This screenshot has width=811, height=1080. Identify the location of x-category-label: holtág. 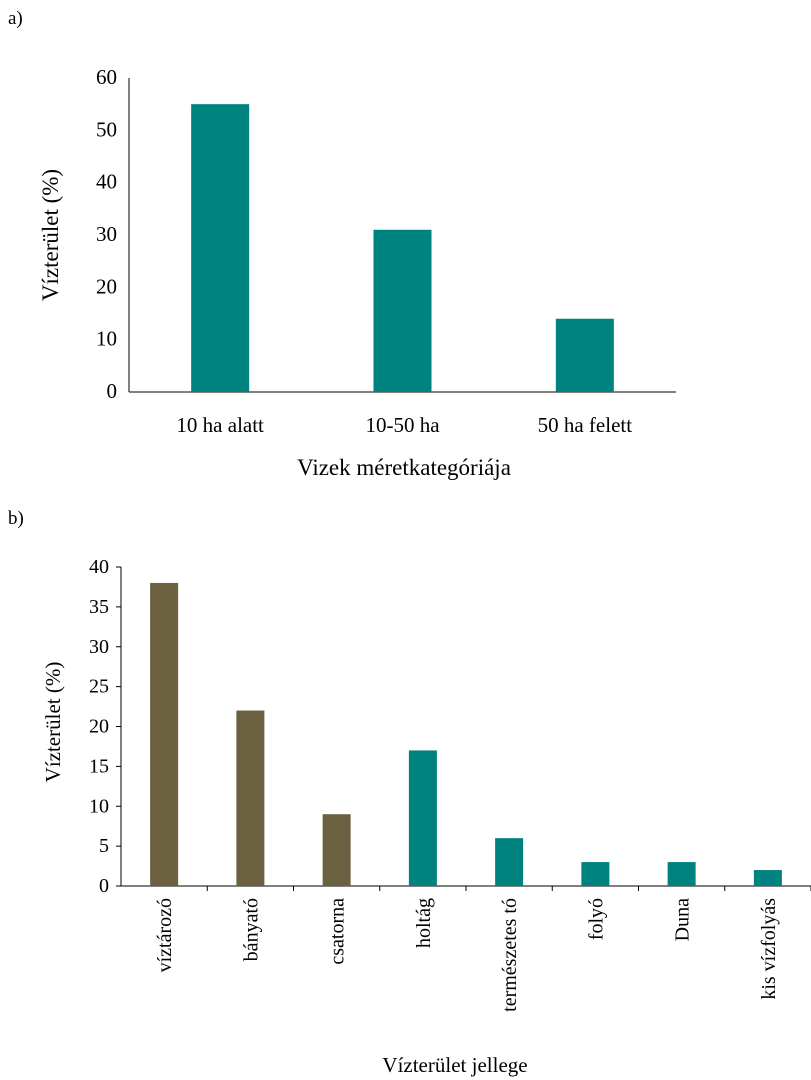
(424, 923).